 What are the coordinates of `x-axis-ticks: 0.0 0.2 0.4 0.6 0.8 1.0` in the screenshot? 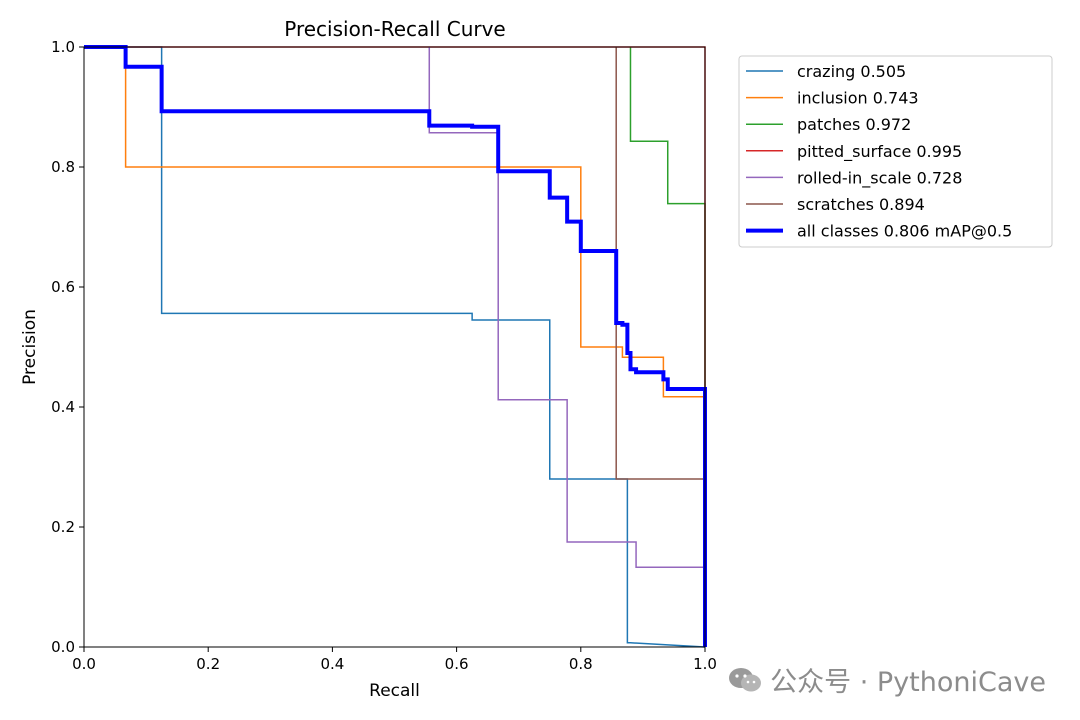 It's located at (394, 660).